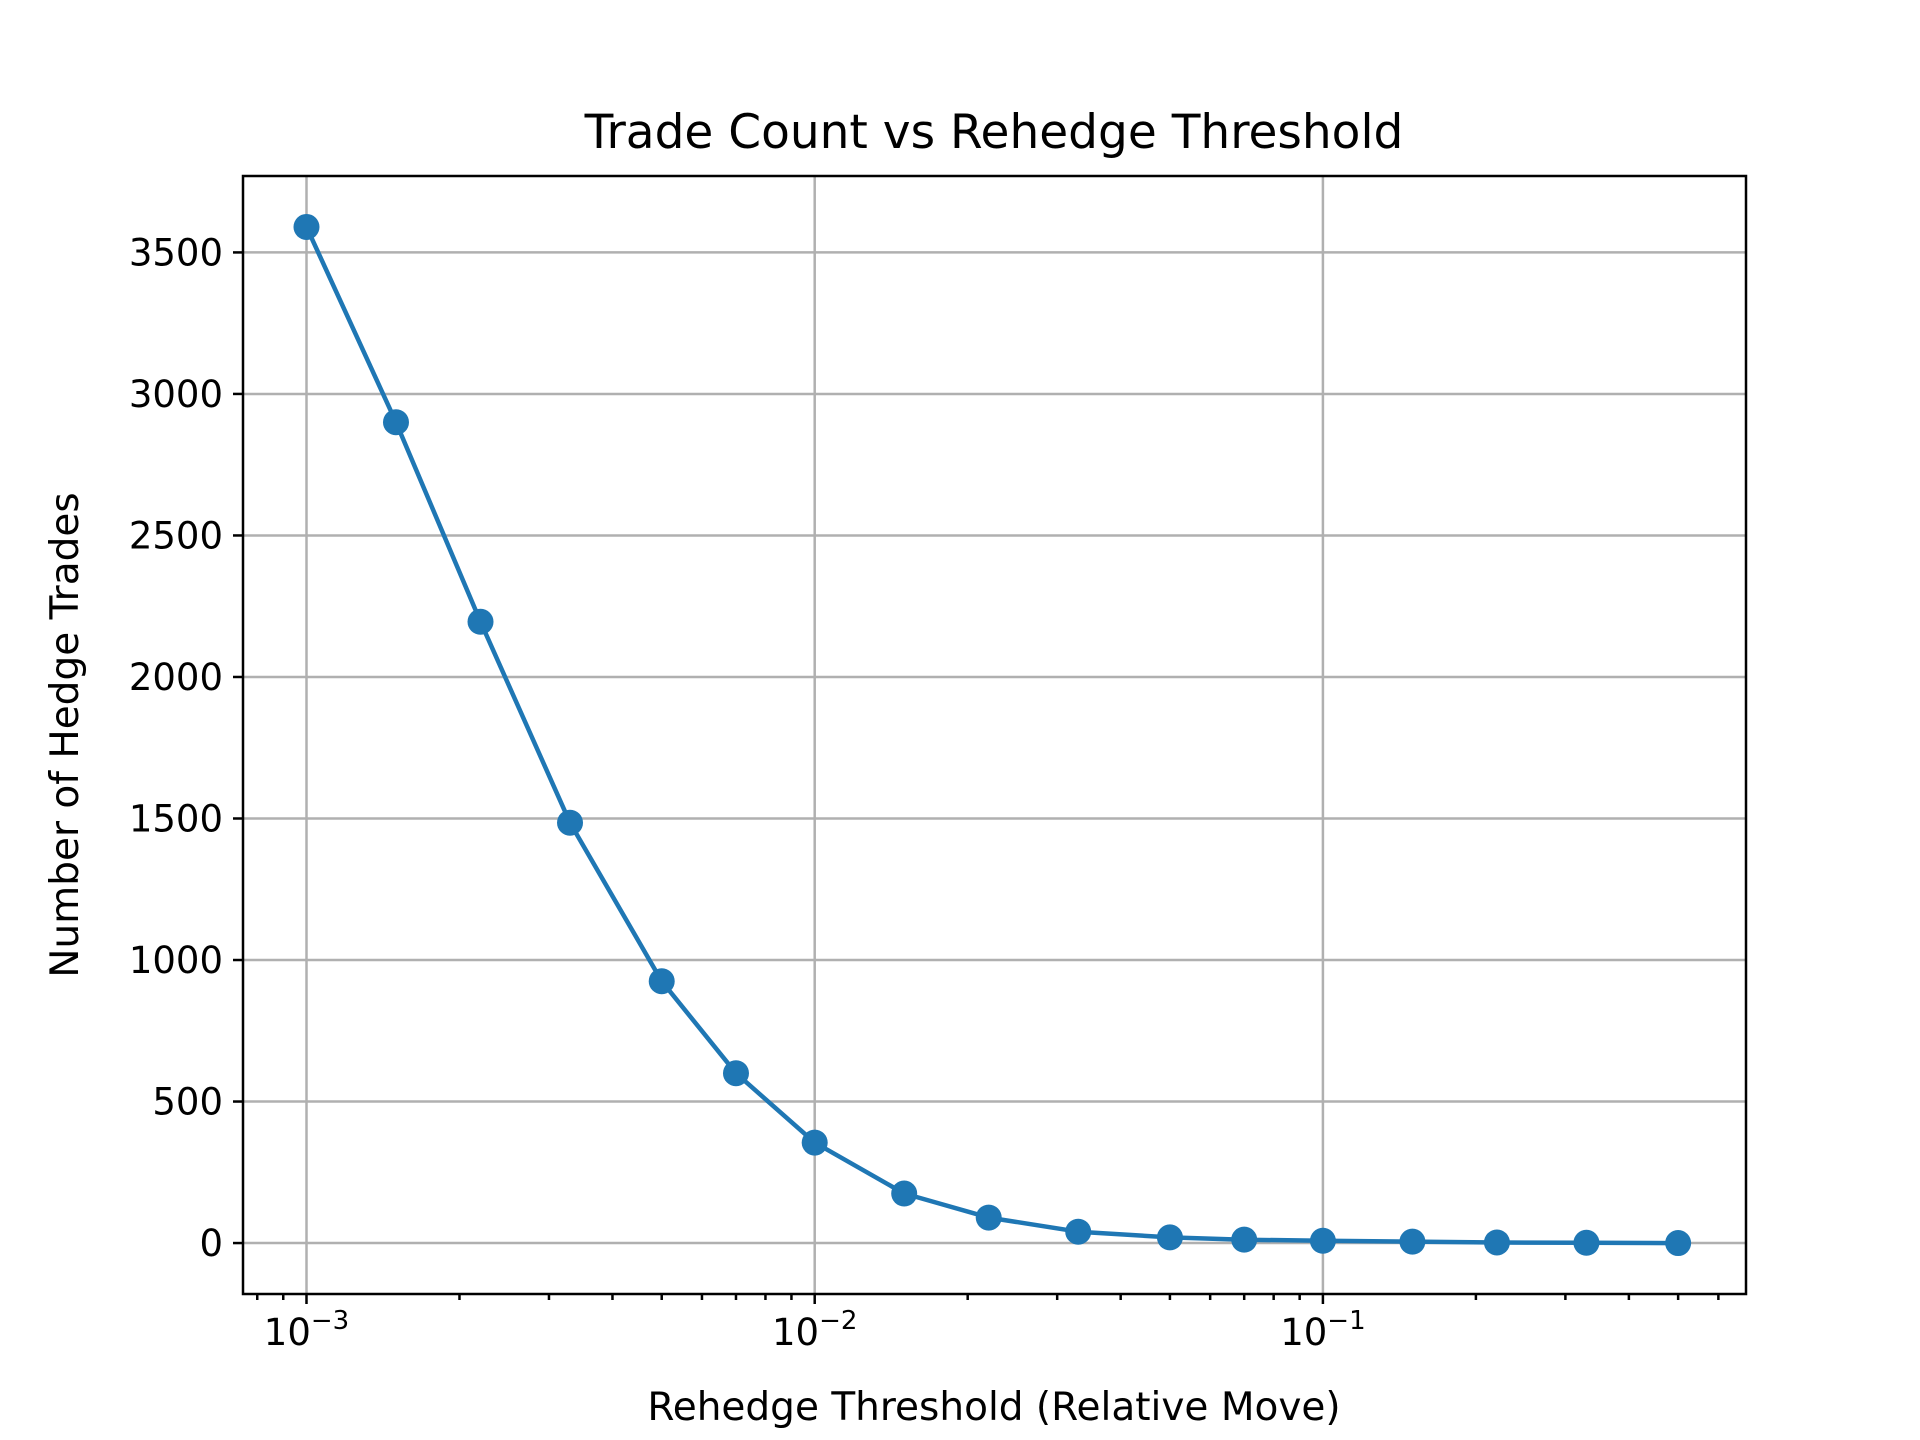  Describe the element at coordinates (994, 132) in the screenshot. I see `chart-title: Trade Count vs Rehedge Threshold` at that location.